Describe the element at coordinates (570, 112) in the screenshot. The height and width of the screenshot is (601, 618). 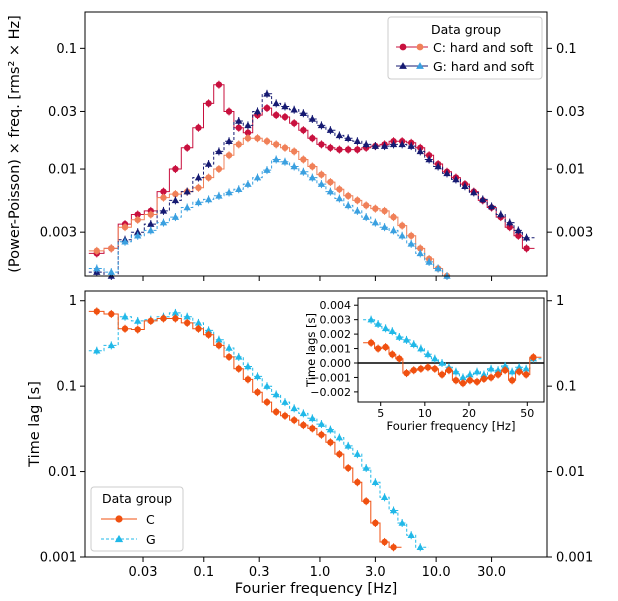
I see `power-ytick-label-right: 0.03` at that location.